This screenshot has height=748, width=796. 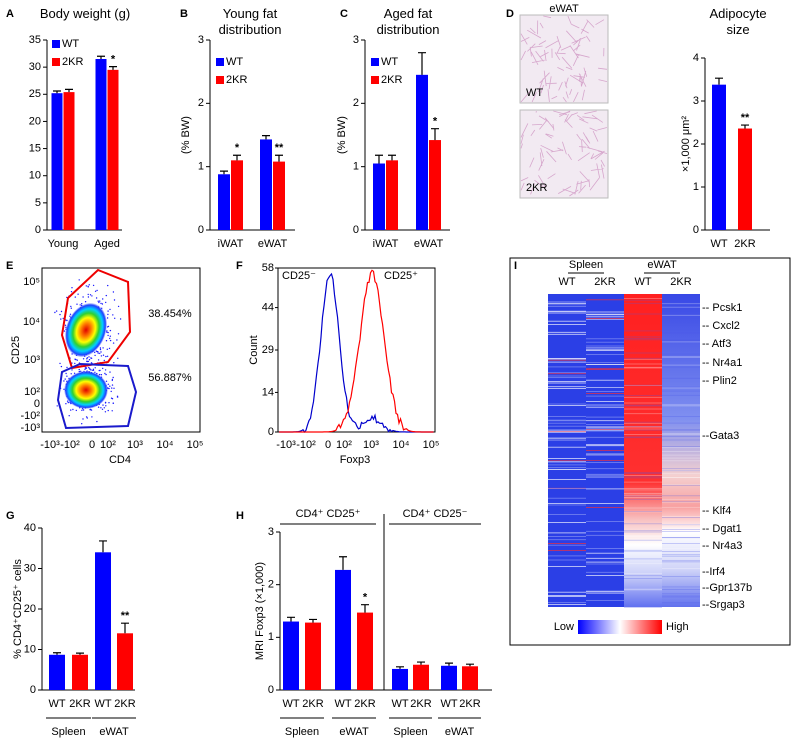 What do you see at coordinates (460, 732) in the screenshot?
I see `group-label: eWAT` at bounding box center [460, 732].